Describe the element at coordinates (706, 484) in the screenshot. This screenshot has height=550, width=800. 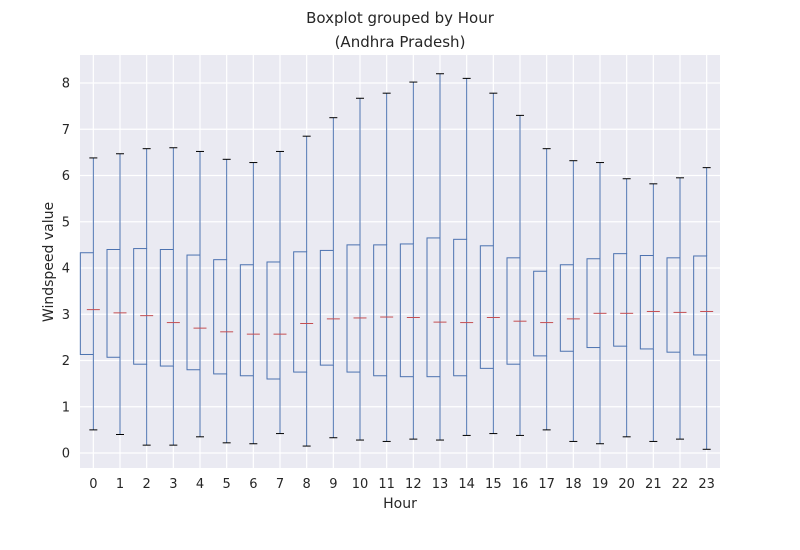
I see `x-tick-label: 23` at that location.